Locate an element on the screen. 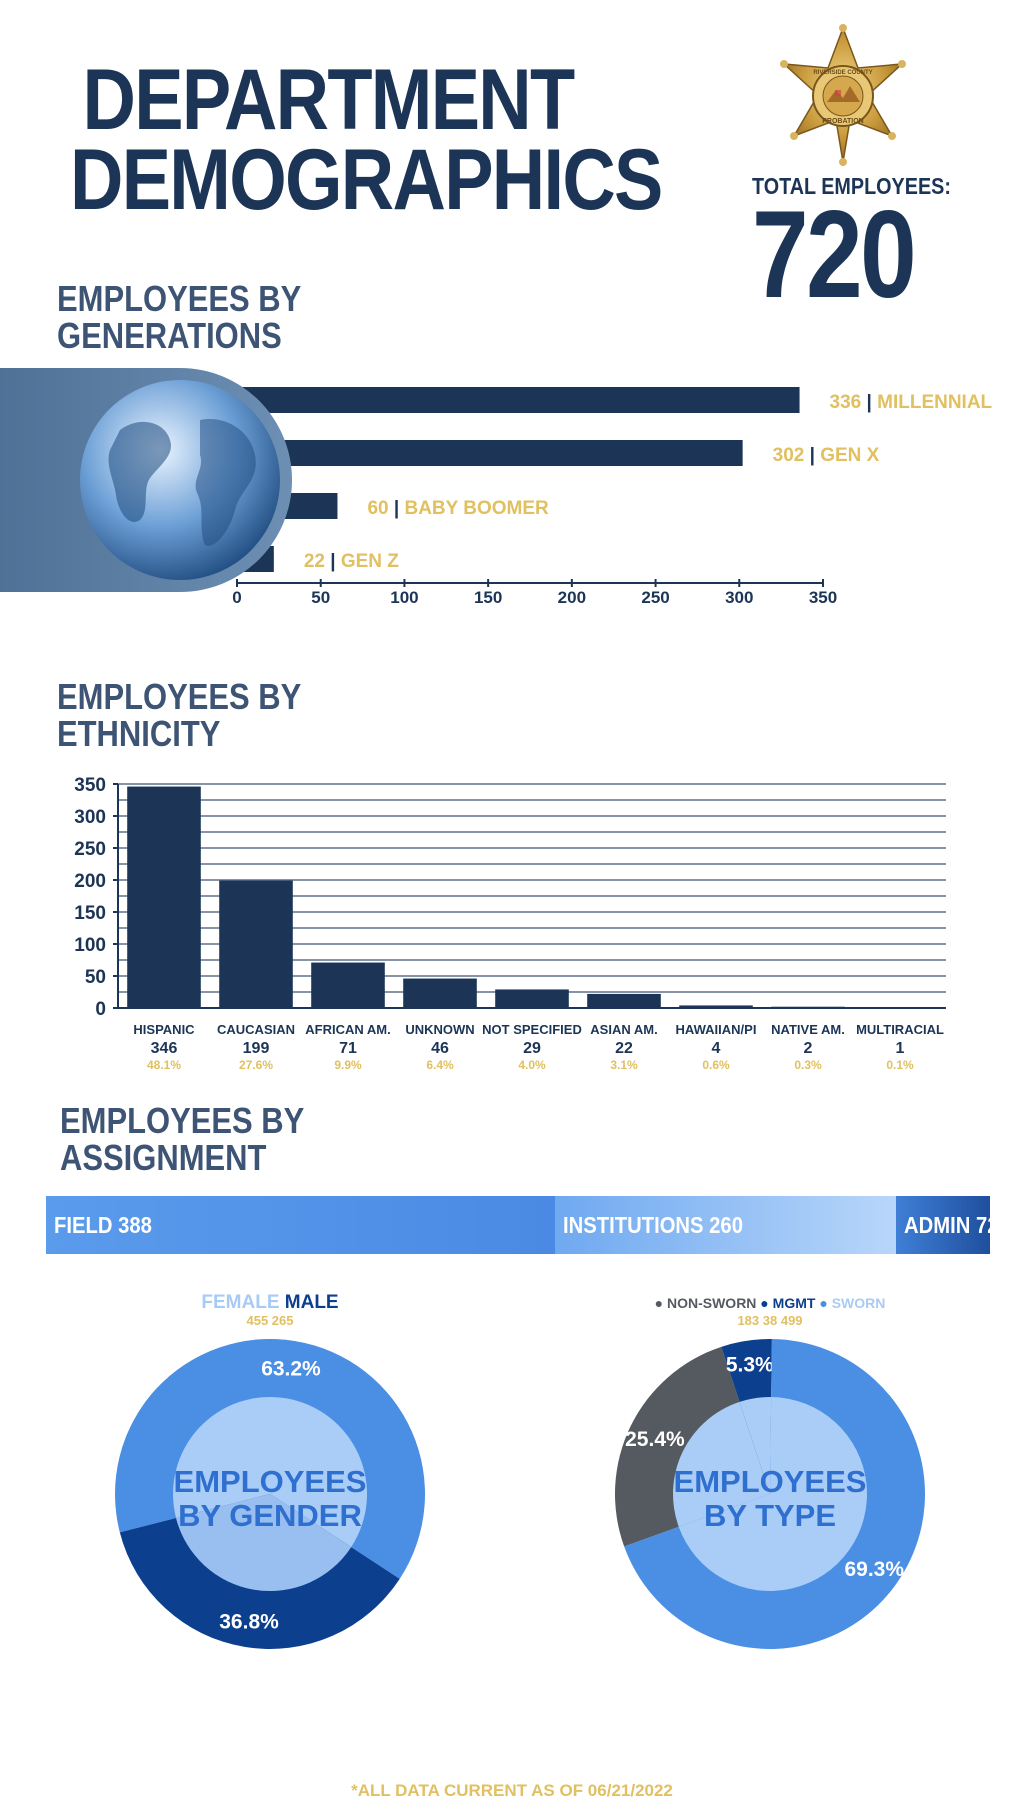 The height and width of the screenshot is (1819, 1024). type-chart-center-line-2: BY TYPE is located at coordinates (770, 1515).